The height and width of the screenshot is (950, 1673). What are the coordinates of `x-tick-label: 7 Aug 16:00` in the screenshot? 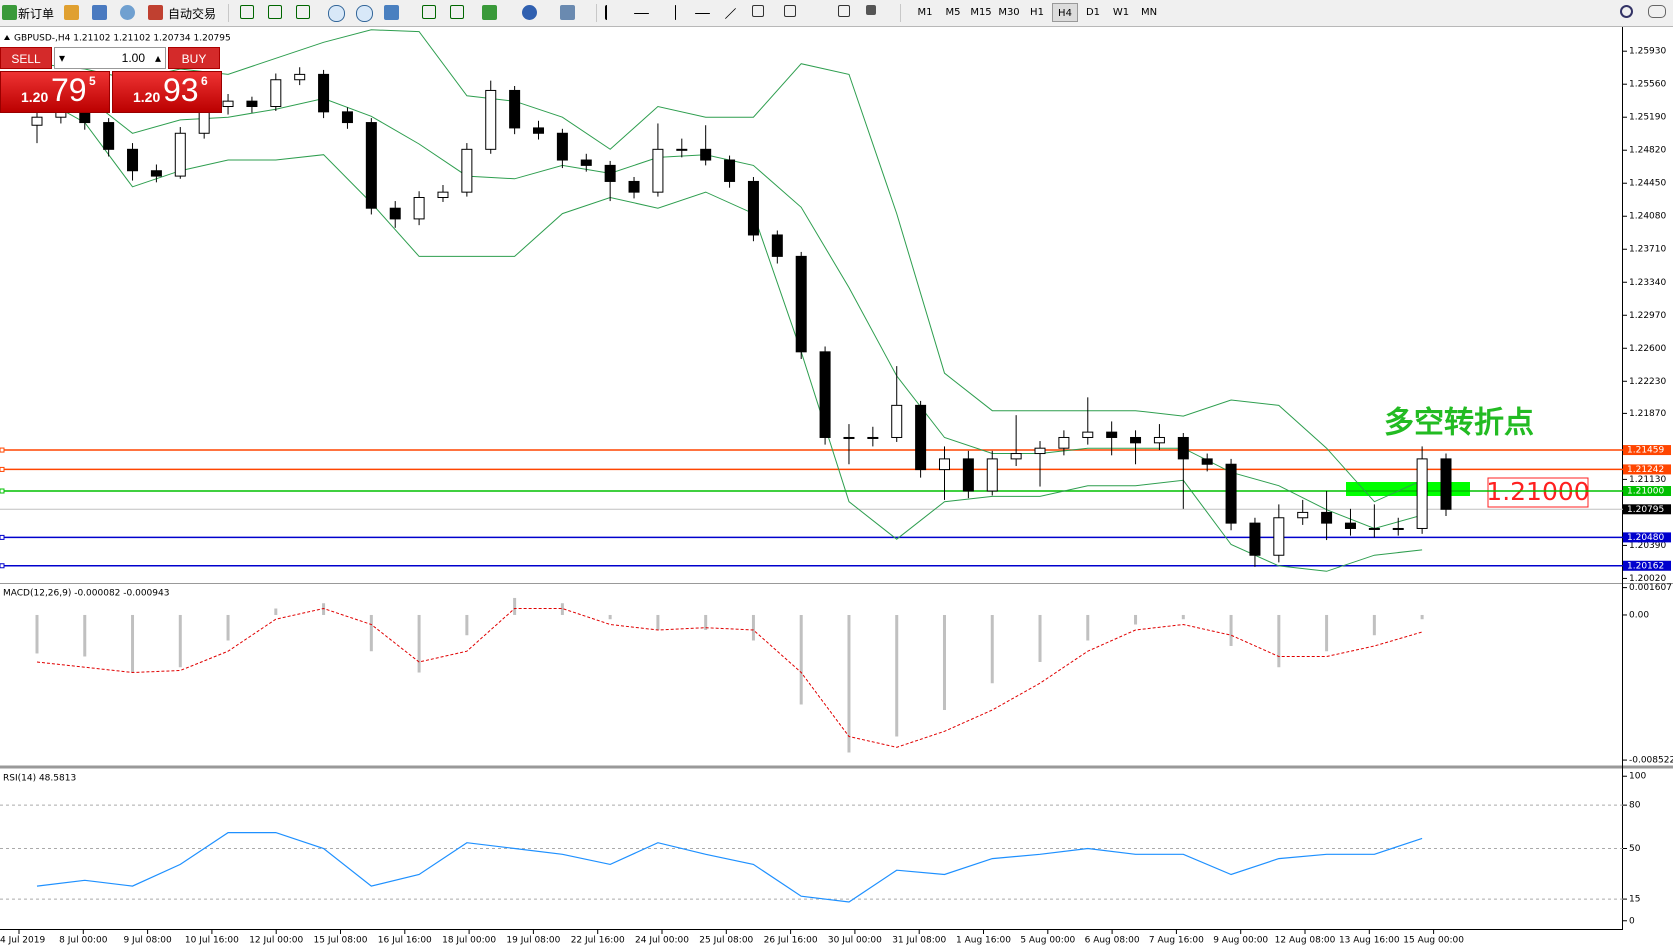 It's located at (1176, 941).